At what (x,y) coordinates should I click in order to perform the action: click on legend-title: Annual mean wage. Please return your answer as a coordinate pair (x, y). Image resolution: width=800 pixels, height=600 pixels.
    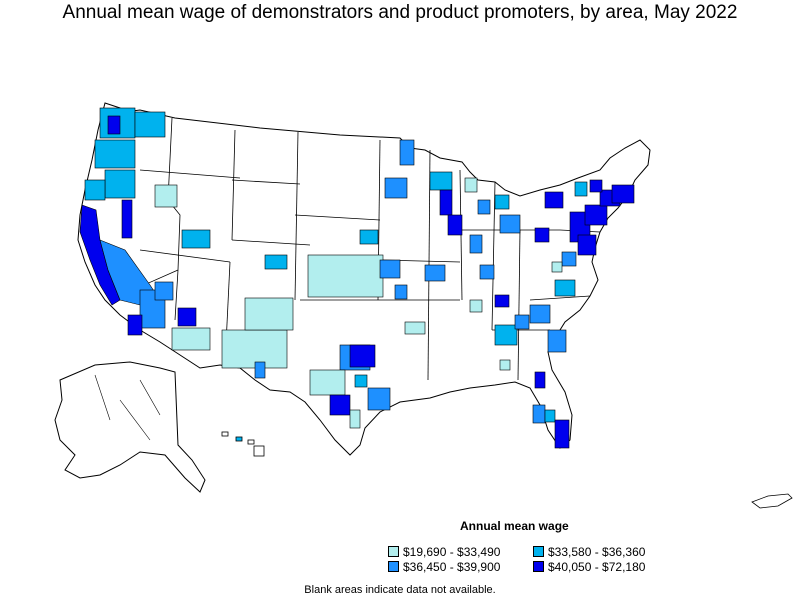
    Looking at the image, I should click on (514, 526).